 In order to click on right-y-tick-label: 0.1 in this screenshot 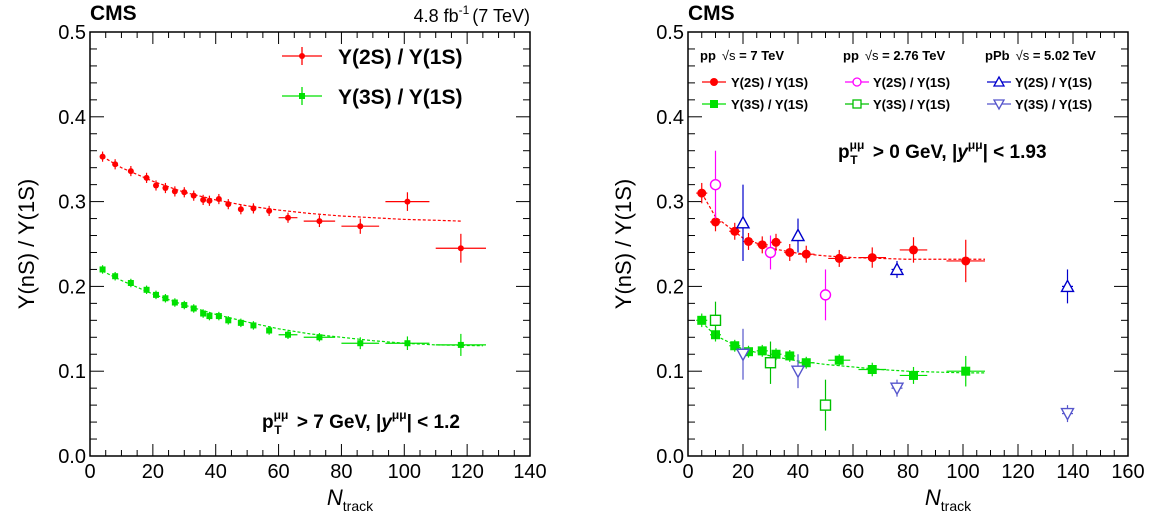, I will do `click(670, 372)`.